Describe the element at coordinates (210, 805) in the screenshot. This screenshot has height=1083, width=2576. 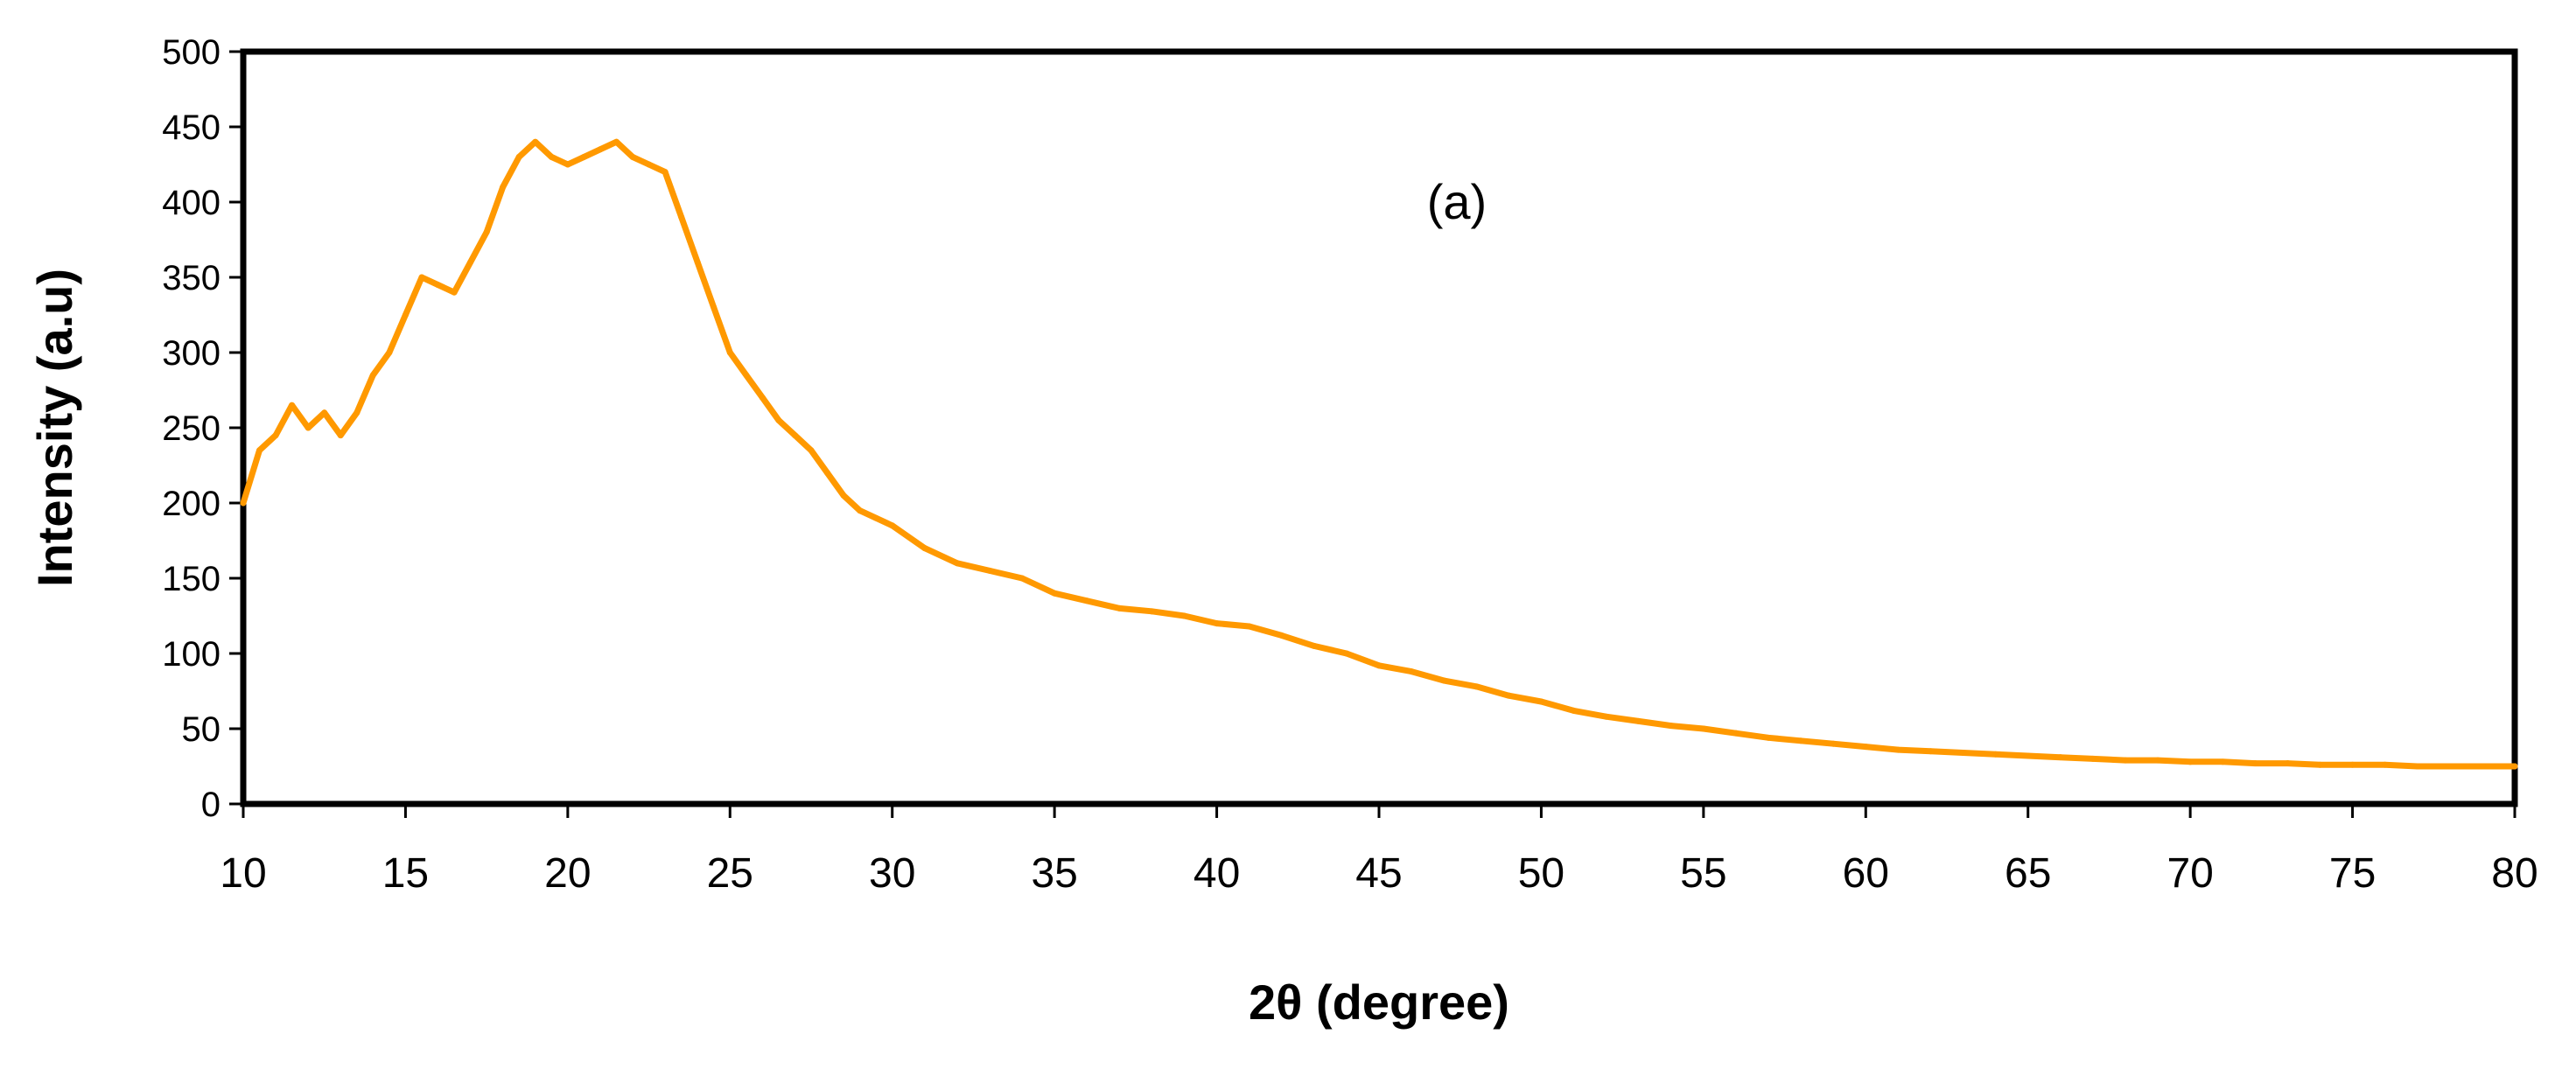
I see `y-tick-label: 0` at that location.